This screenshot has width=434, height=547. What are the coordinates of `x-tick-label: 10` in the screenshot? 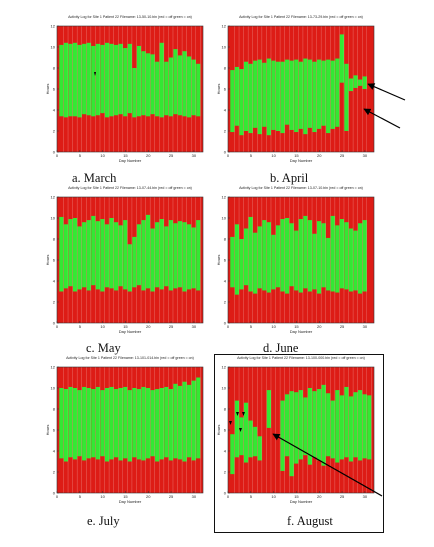 It's located at (273, 155).